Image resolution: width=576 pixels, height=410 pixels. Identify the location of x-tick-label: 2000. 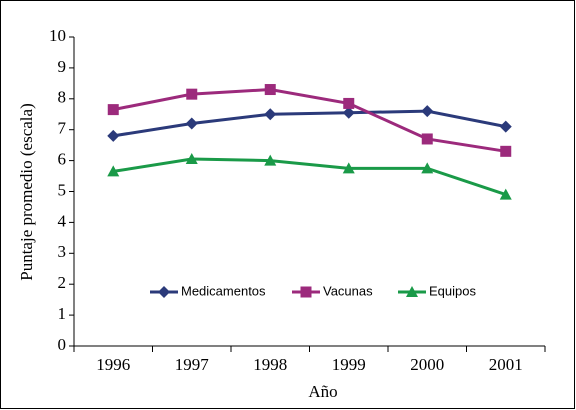
(427, 364).